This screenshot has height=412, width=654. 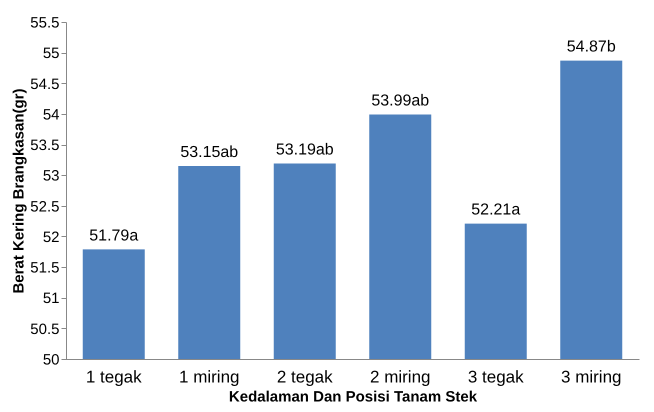 I want to click on y-tick-label: 50.5, so click(x=45, y=329).